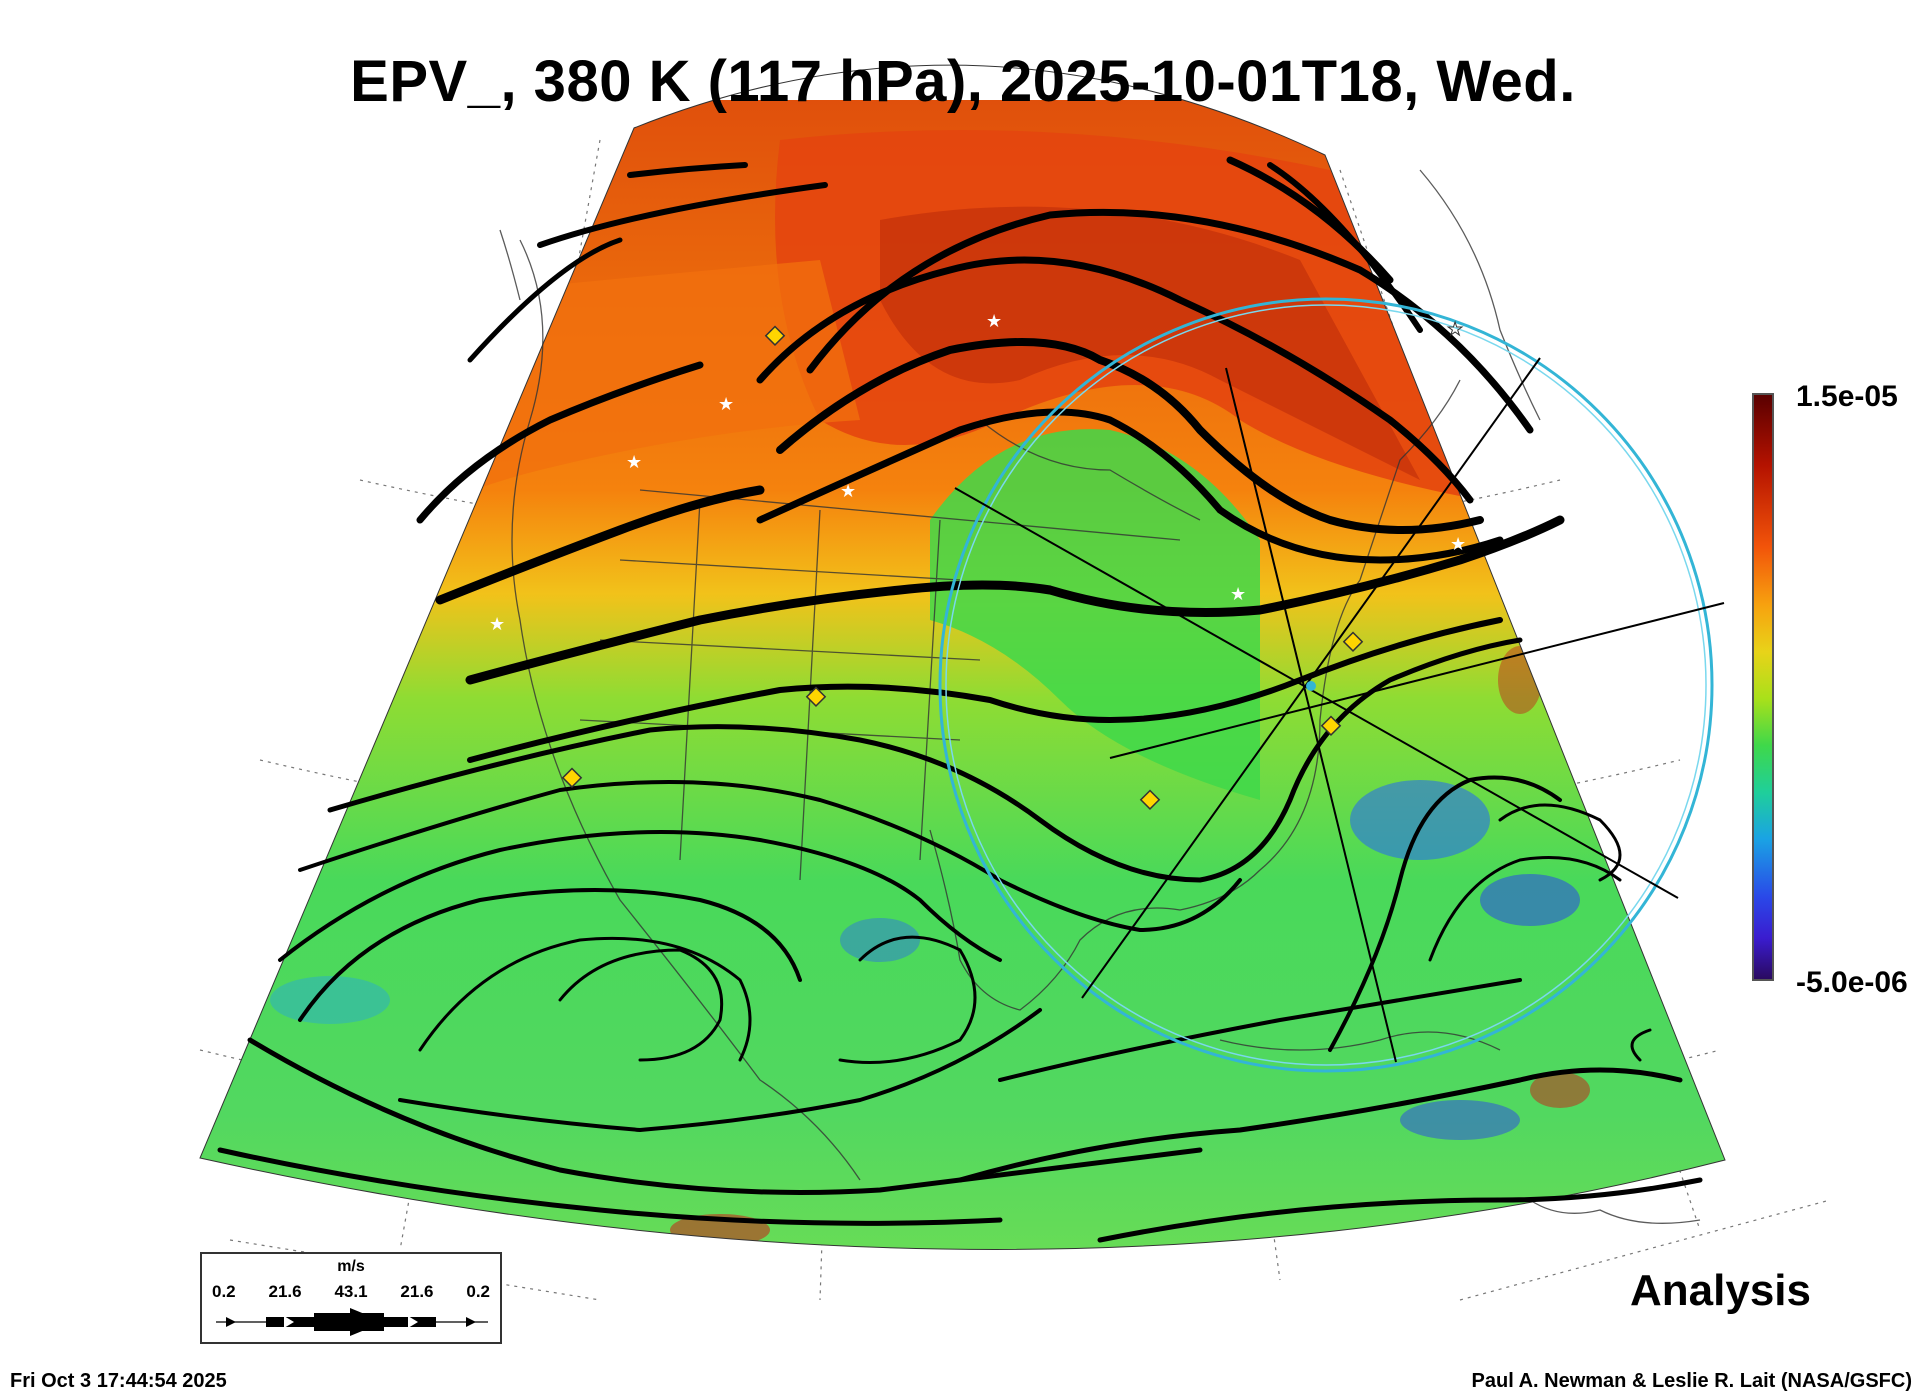 The height and width of the screenshot is (1394, 1926). I want to click on colorbar-max-label: 1.5e-05, so click(1847, 396).